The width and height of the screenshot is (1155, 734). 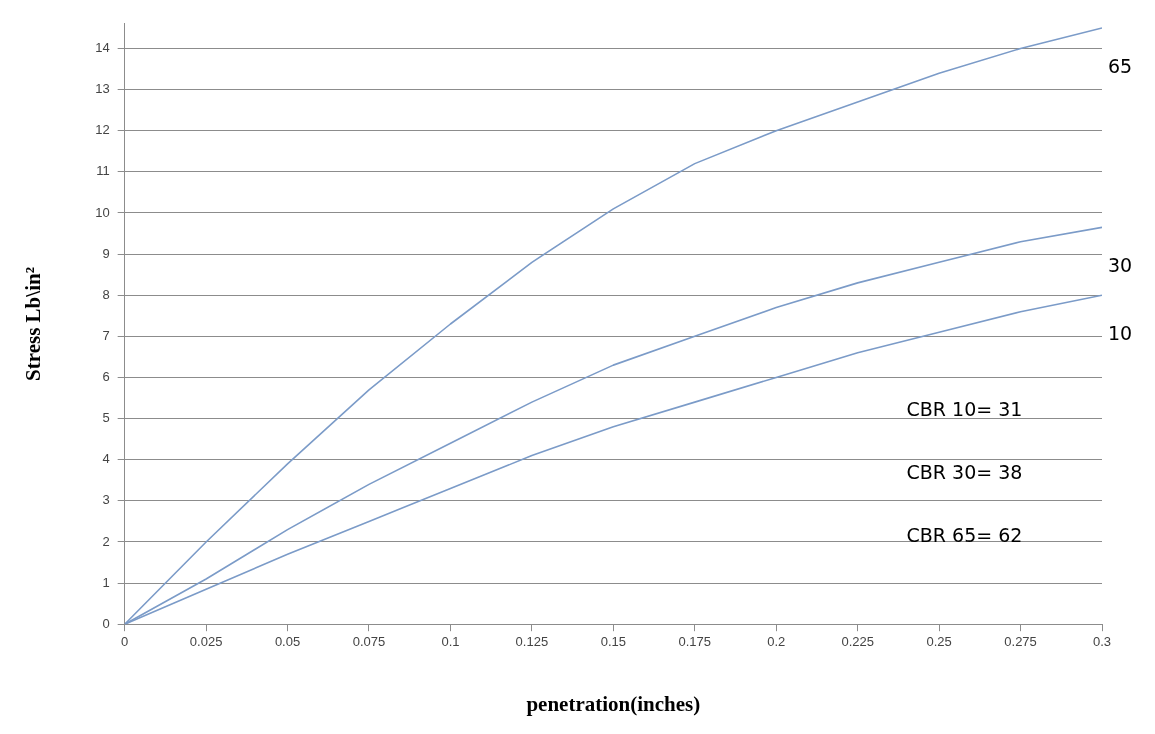 What do you see at coordinates (106, 500) in the screenshot?
I see `y-tick-label: 3` at bounding box center [106, 500].